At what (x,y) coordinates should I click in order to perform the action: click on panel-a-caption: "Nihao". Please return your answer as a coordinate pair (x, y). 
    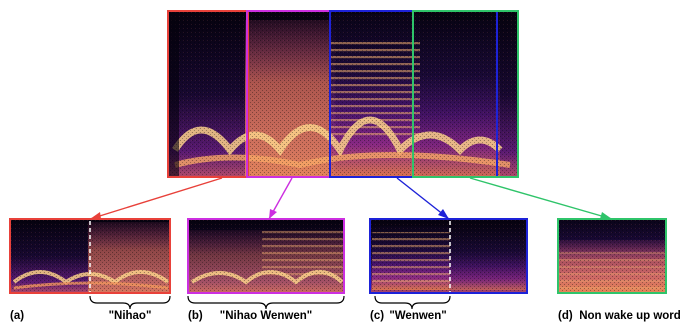
    Looking at the image, I should click on (130, 316).